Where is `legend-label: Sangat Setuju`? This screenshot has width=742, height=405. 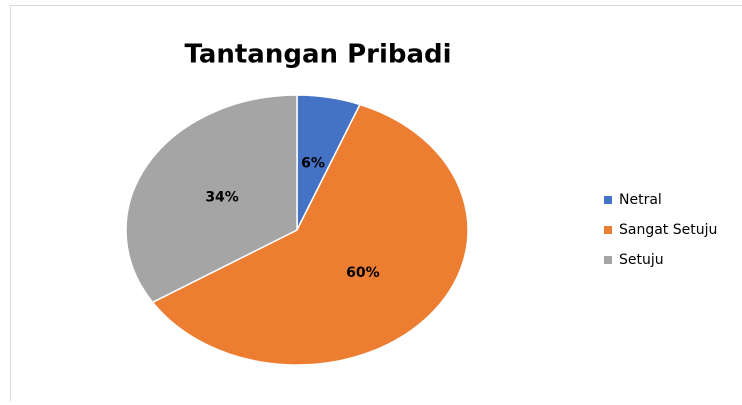
legend-label: Sangat Setuju is located at coordinates (668, 230).